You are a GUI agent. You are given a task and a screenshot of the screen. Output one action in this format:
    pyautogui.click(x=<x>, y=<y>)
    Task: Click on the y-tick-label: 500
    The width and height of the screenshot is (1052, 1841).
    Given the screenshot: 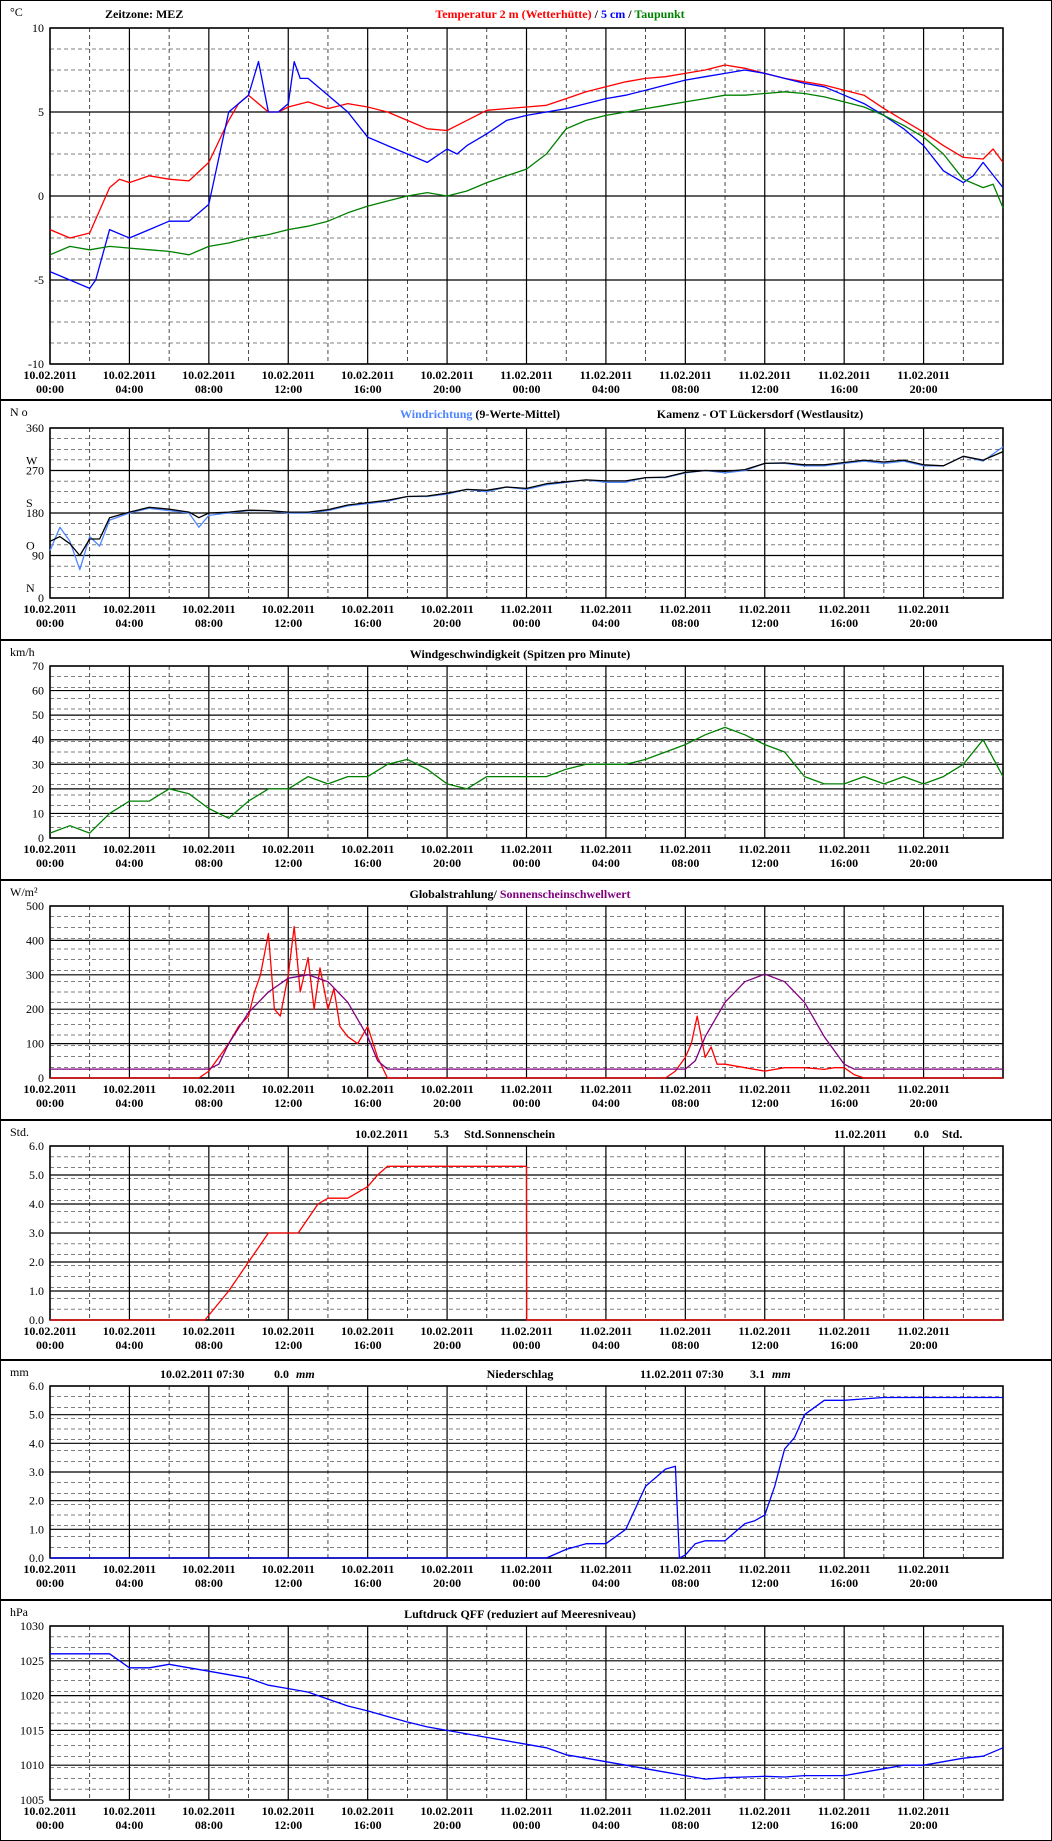 What is the action you would take?
    pyautogui.click(x=35, y=906)
    